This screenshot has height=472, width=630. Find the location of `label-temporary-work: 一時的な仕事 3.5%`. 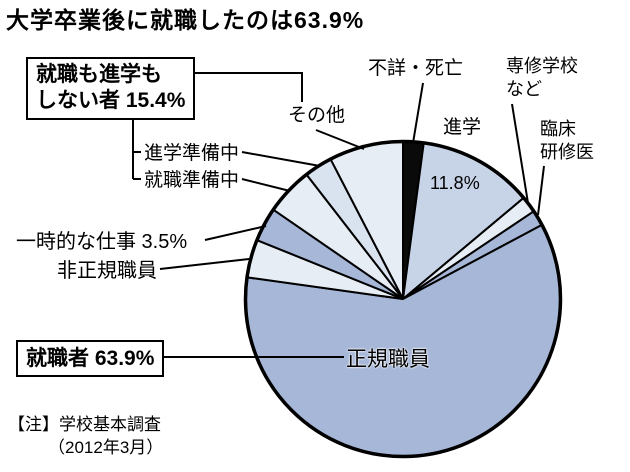

label-temporary-work: 一時的な仕事 3.5% is located at coordinates (102, 242).